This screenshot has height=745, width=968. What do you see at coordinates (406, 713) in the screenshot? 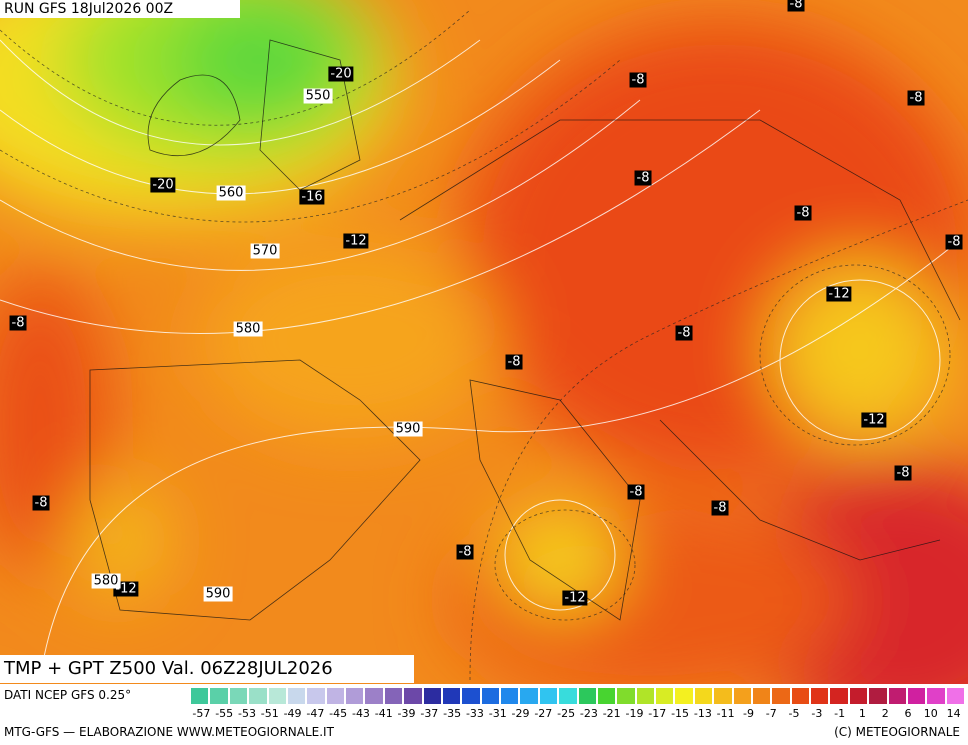
I see `scale-label: -39` at bounding box center [406, 713].